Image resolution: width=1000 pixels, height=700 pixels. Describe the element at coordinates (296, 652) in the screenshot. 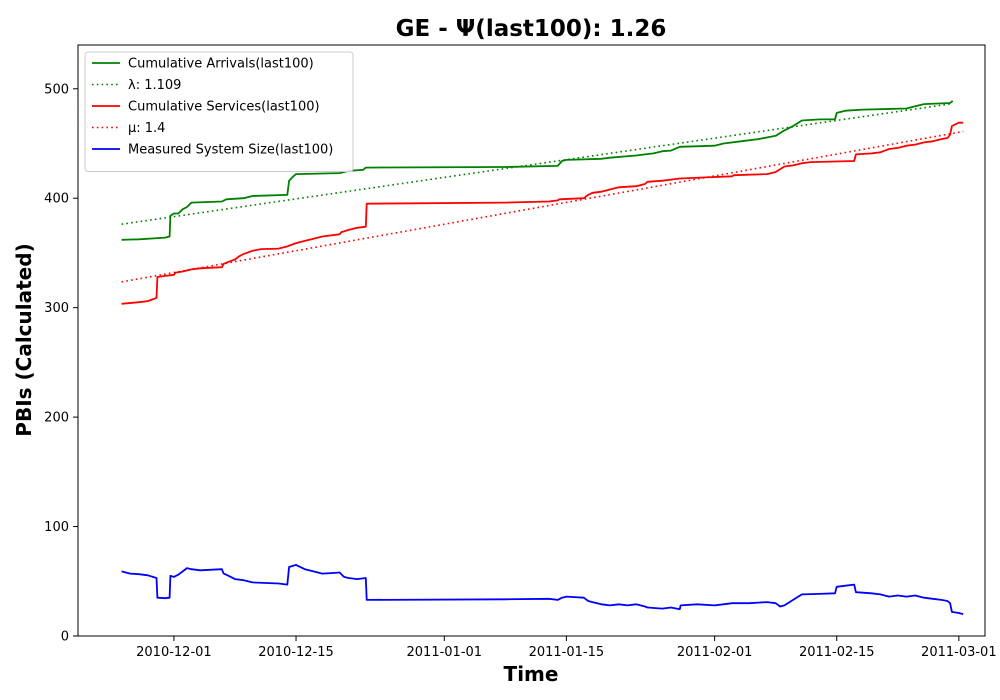

I see `x-tick-label: 2010-12-15` at that location.